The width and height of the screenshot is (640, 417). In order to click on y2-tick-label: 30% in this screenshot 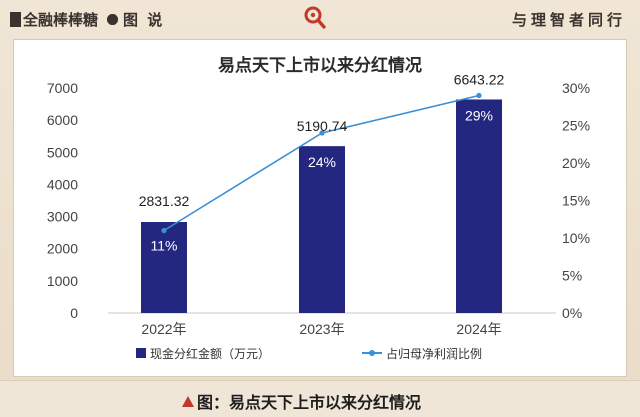, I will do `click(576, 88)`.